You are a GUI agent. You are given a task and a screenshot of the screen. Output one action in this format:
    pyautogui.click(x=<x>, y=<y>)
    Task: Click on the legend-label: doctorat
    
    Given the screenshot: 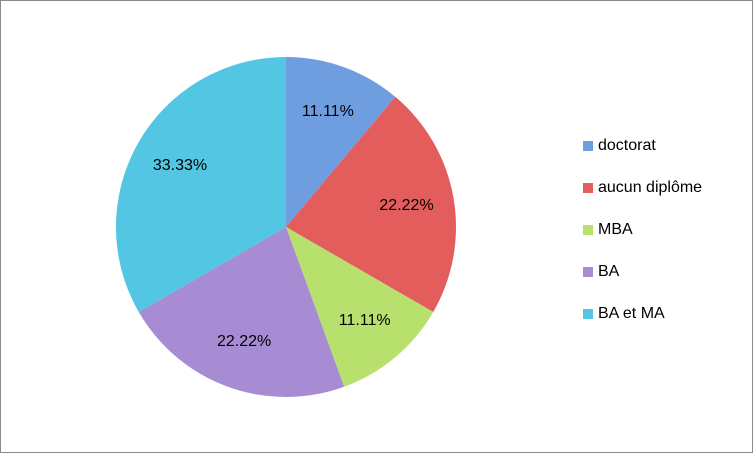 What is the action you would take?
    pyautogui.click(x=627, y=145)
    